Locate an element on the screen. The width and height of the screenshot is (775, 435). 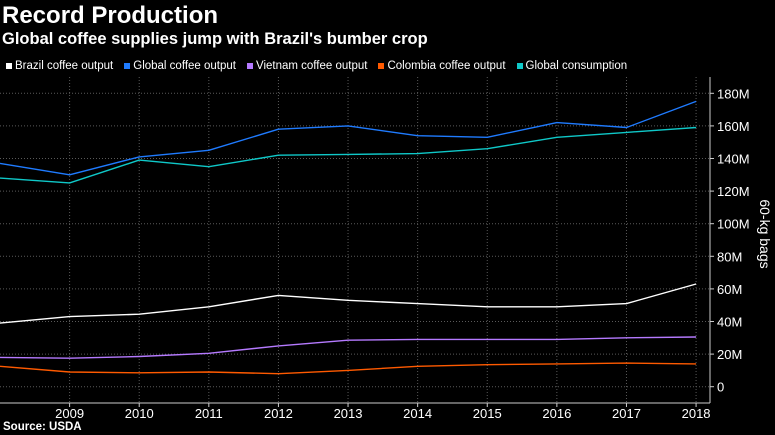
y-tick-label: 60M is located at coordinates (729, 289).